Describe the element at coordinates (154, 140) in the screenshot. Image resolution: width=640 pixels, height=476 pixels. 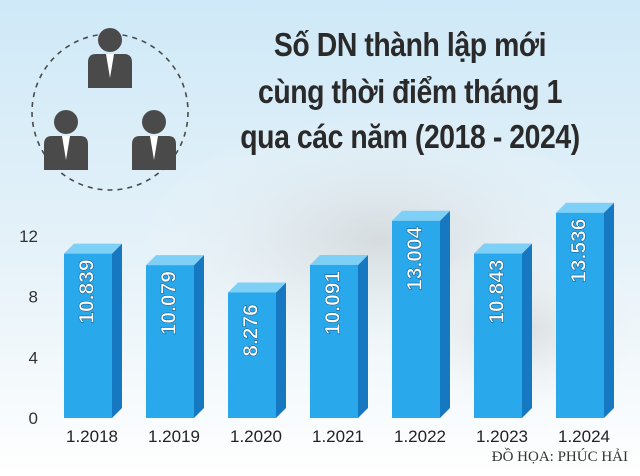
I see `person-right-icon` at that location.